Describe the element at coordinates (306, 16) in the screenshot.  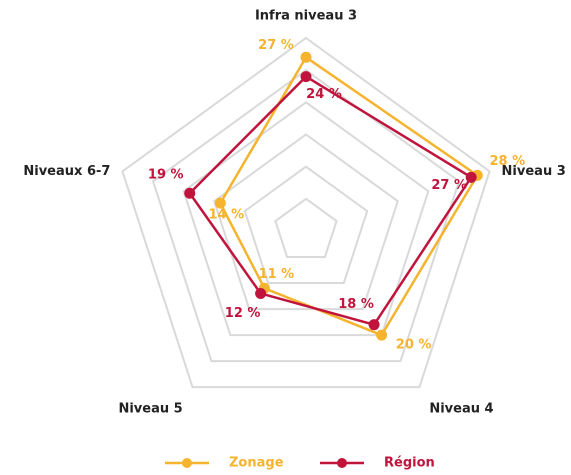
I see `axis-label: Infra niveau 3` at that location.